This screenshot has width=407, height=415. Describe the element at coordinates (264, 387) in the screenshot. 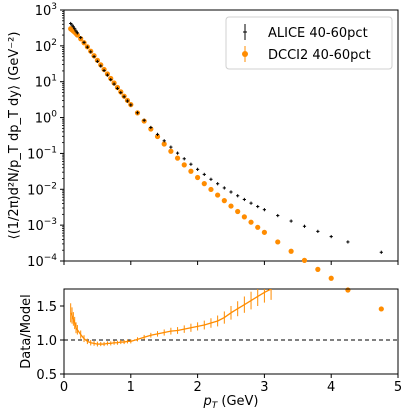

I see `x-tick-label: 3` at that location.